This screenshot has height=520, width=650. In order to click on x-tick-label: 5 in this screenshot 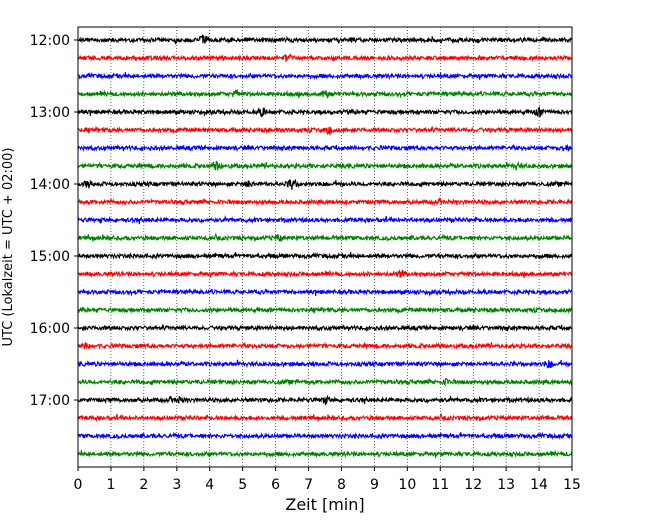, I will do `click(242, 485)`.